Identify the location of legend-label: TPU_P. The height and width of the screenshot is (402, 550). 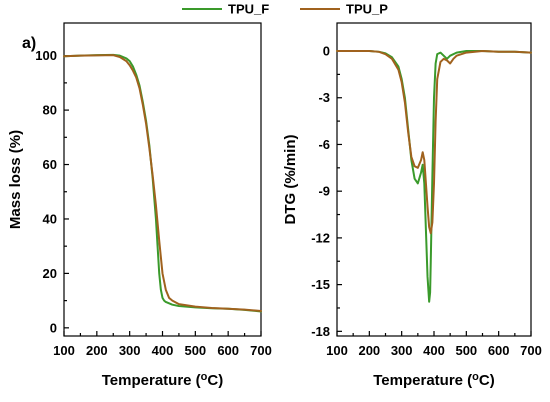
(367, 9).